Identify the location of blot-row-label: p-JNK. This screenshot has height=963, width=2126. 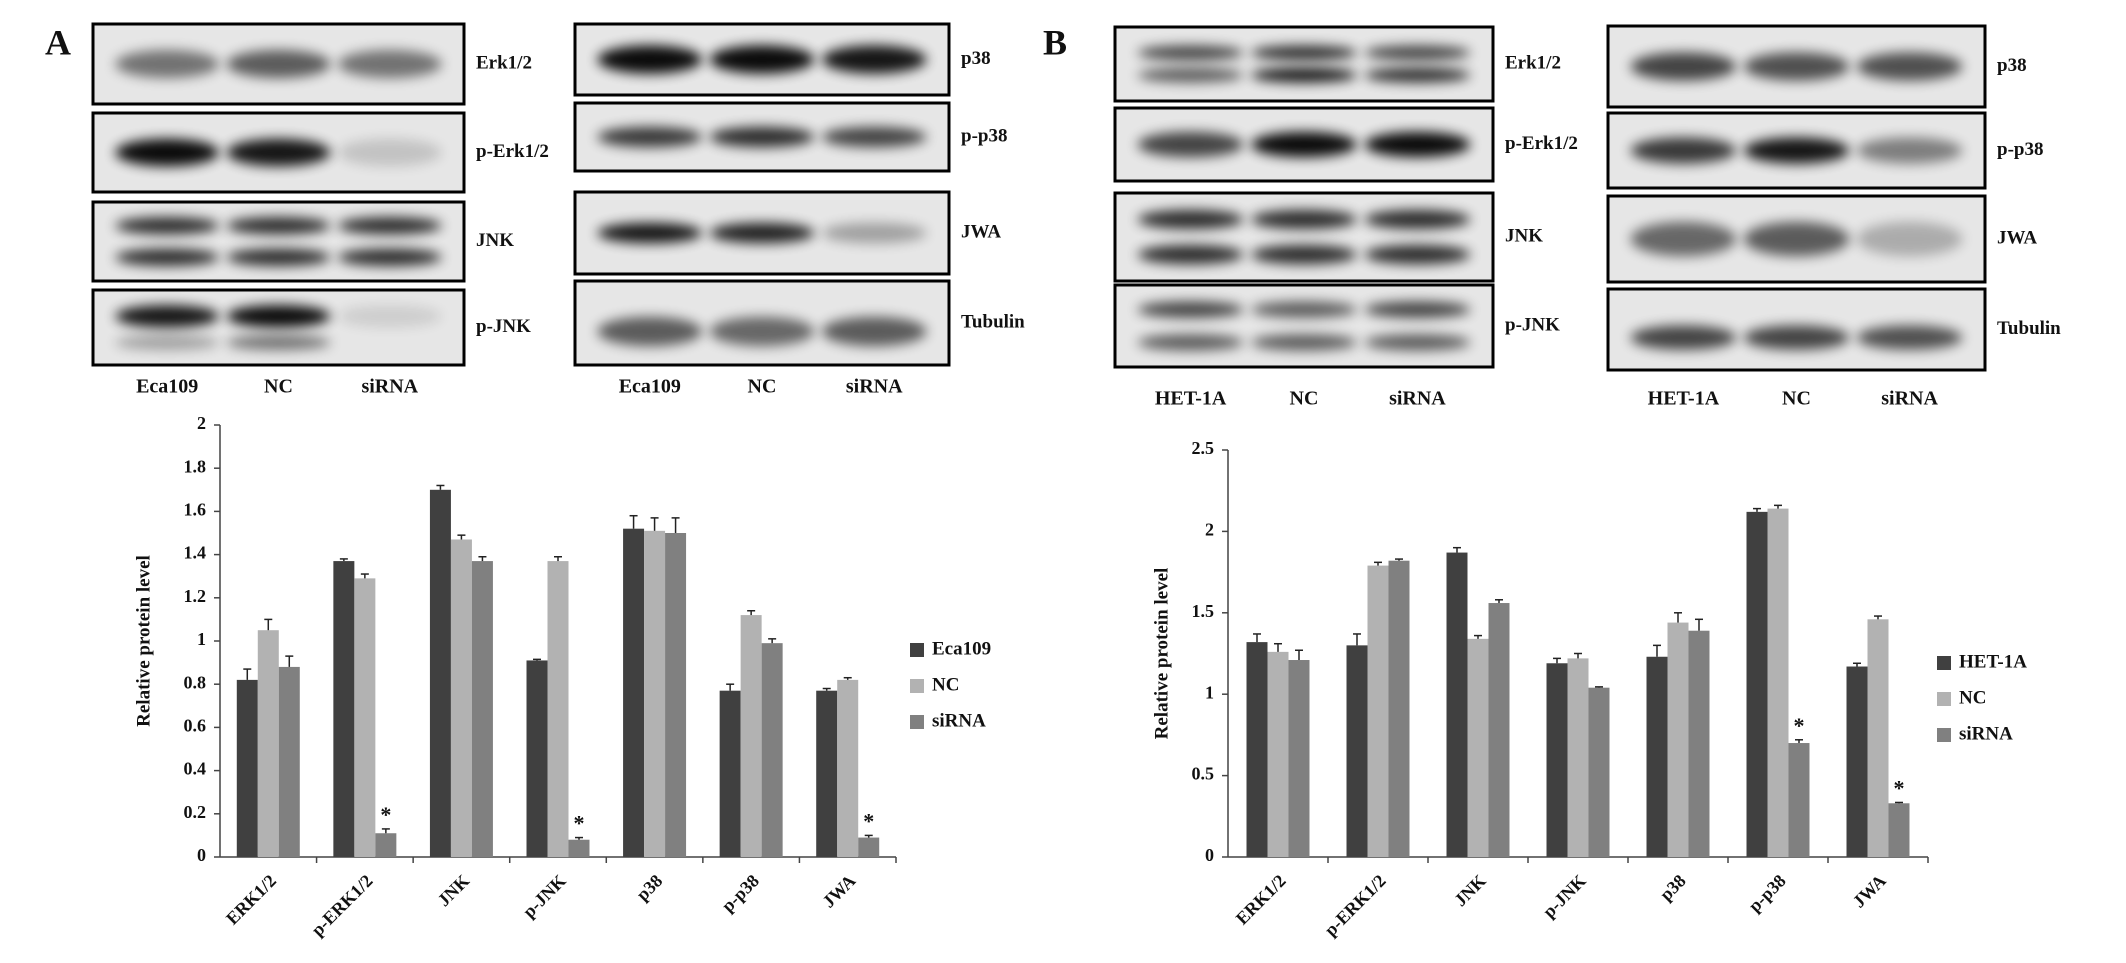
(1532, 324).